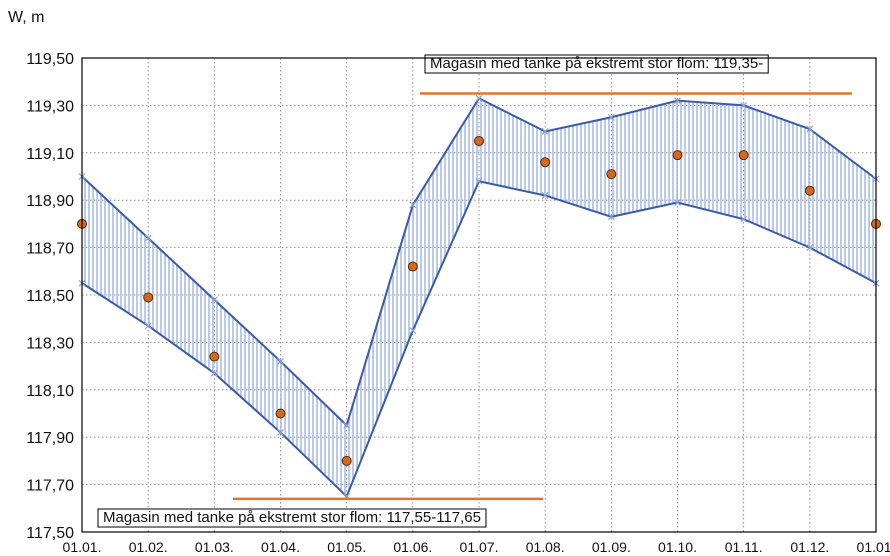  What do you see at coordinates (744, 547) in the screenshot?
I see `x-tick-label: 01.11.` at bounding box center [744, 547].